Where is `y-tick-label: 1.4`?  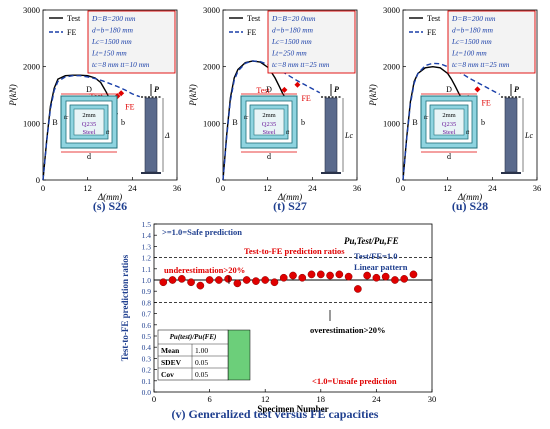 y-tick-label: 1.4 is located at coordinates (147, 235).